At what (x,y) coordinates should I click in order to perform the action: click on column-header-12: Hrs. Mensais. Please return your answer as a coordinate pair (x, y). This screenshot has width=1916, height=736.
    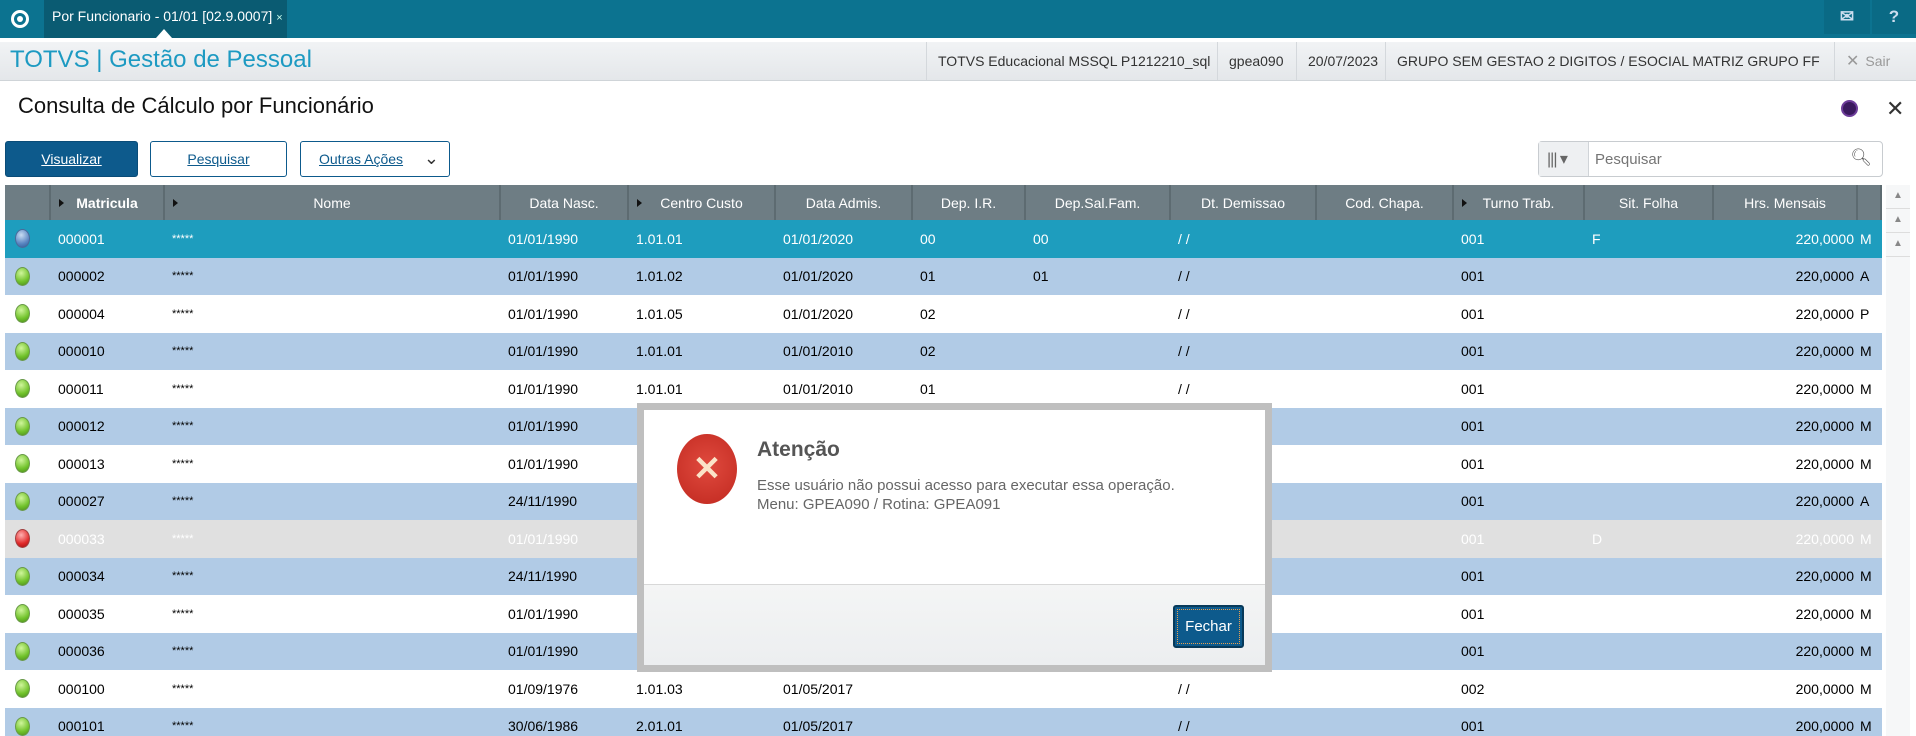
    Looking at the image, I should click on (1786, 202).